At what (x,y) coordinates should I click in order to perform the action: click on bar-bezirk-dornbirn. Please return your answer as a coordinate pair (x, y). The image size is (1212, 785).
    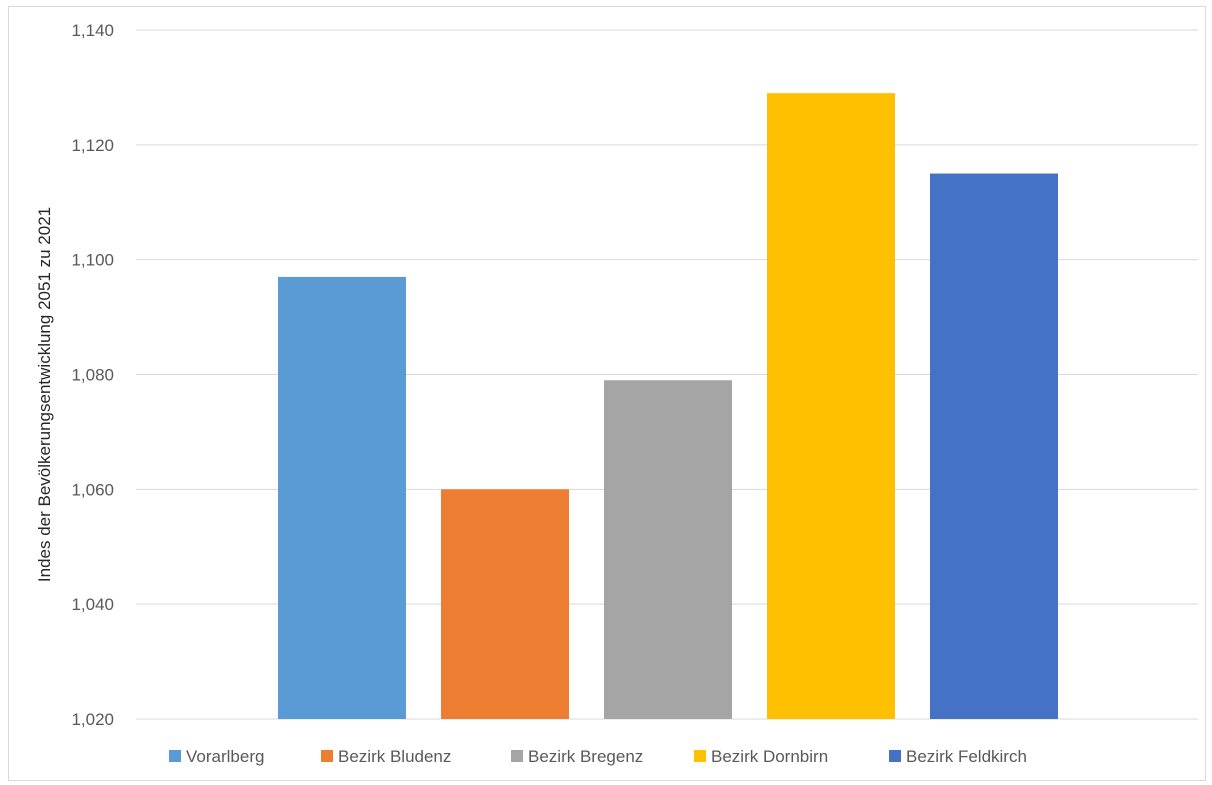
    Looking at the image, I should click on (831, 406).